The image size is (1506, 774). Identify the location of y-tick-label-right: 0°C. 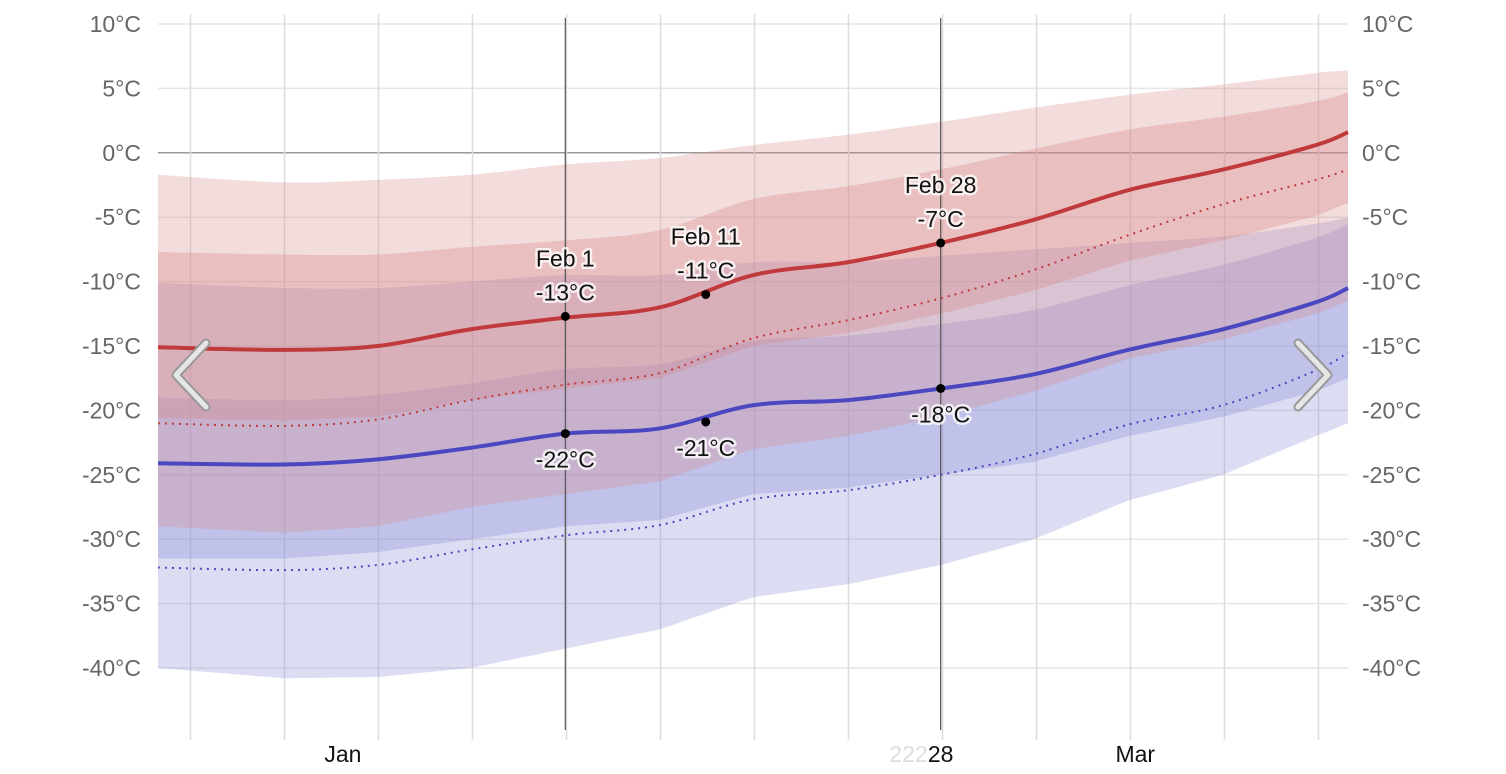
(1381, 153).